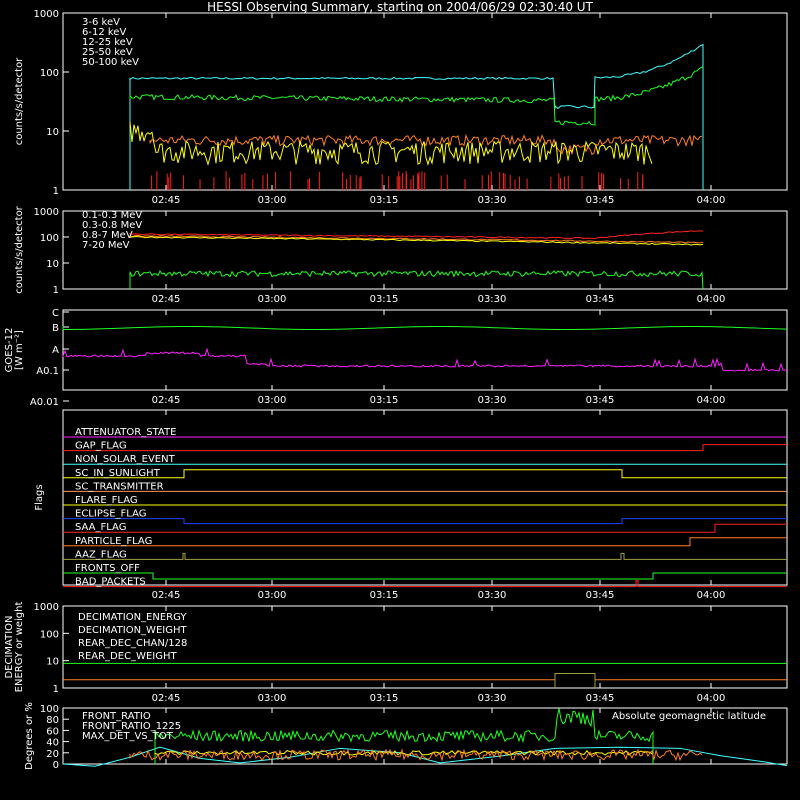  Describe the element at coordinates (425, 359) in the screenshot. I see `goes-short-channel` at that location.